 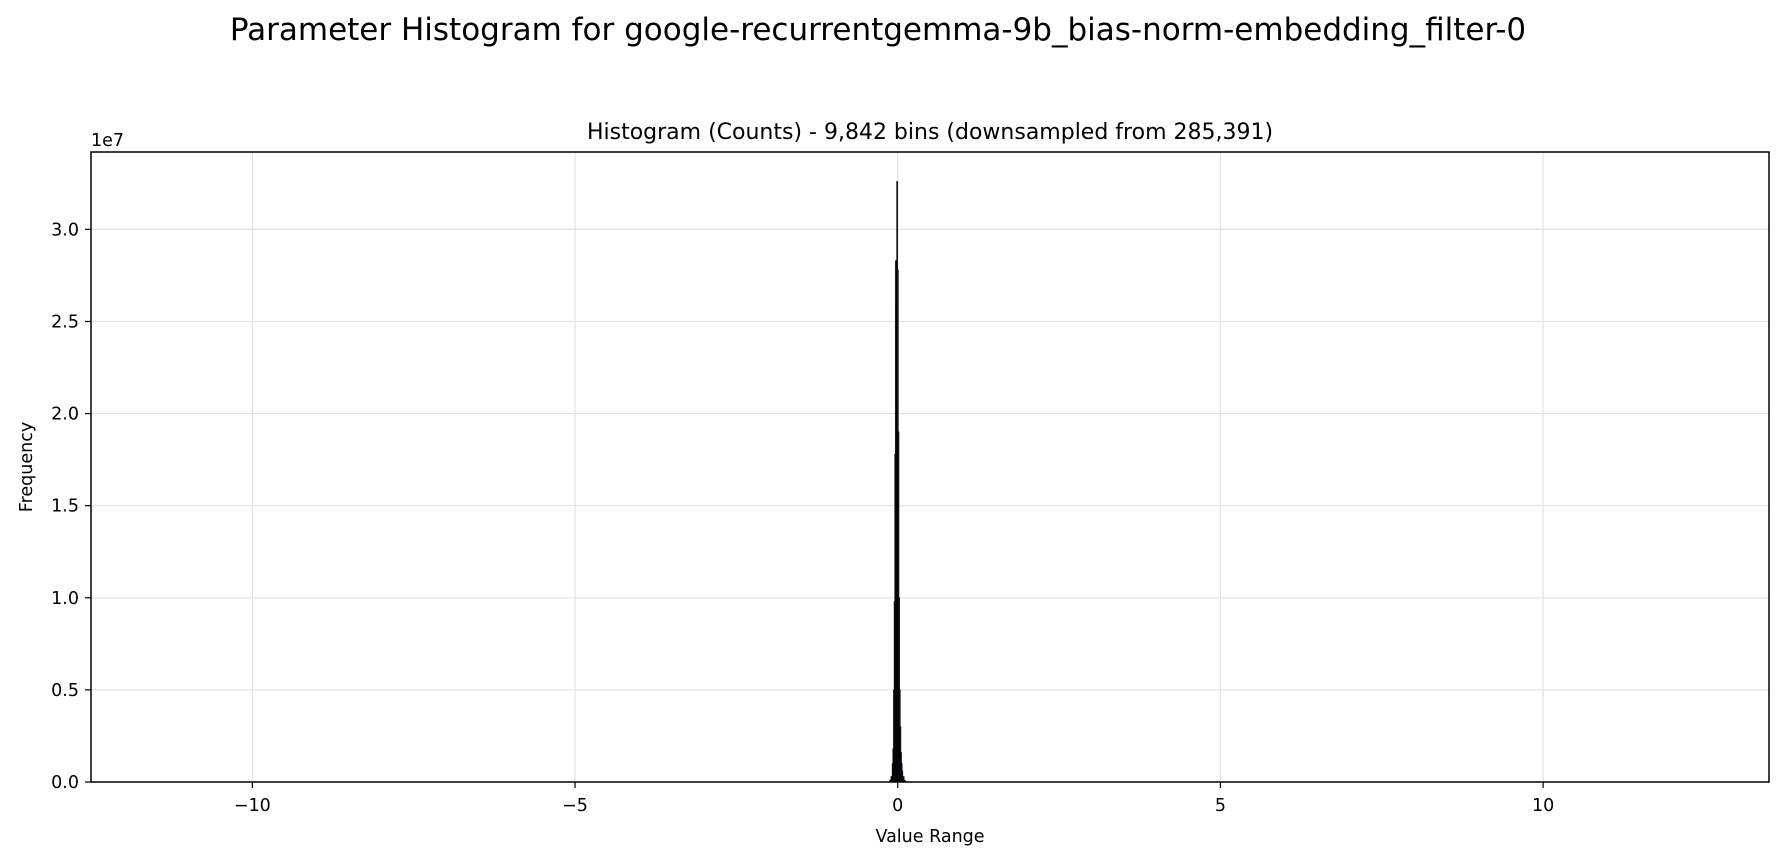 What do you see at coordinates (65, 415) in the screenshot?
I see `y-tick-label: 2.0` at bounding box center [65, 415].